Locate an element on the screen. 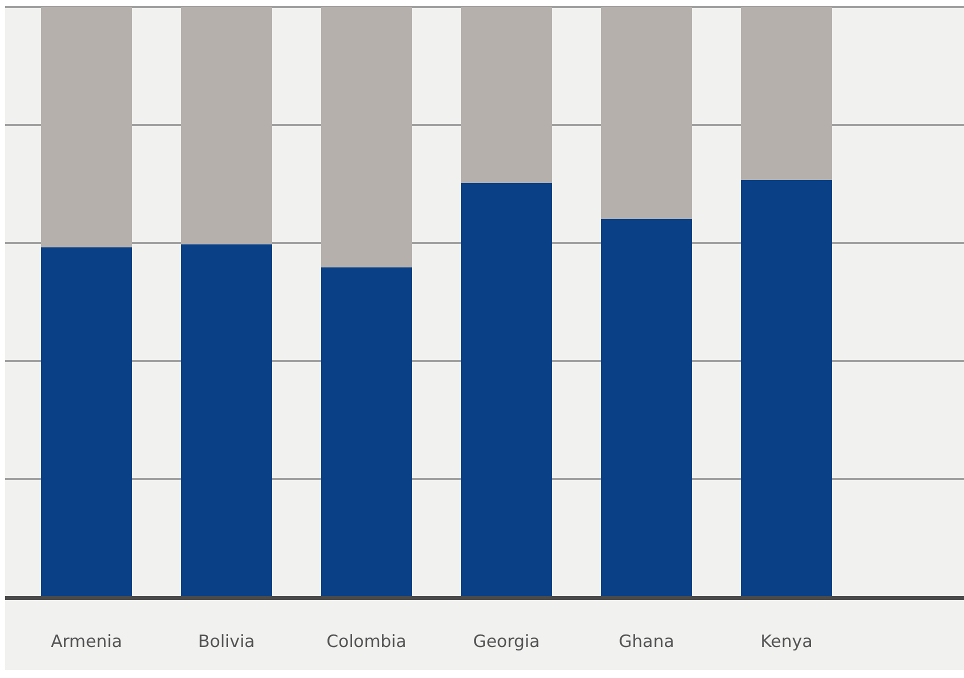 Image resolution: width=964 pixels, height=678 pixels. x-tick-label: Colombia is located at coordinates (366, 642).